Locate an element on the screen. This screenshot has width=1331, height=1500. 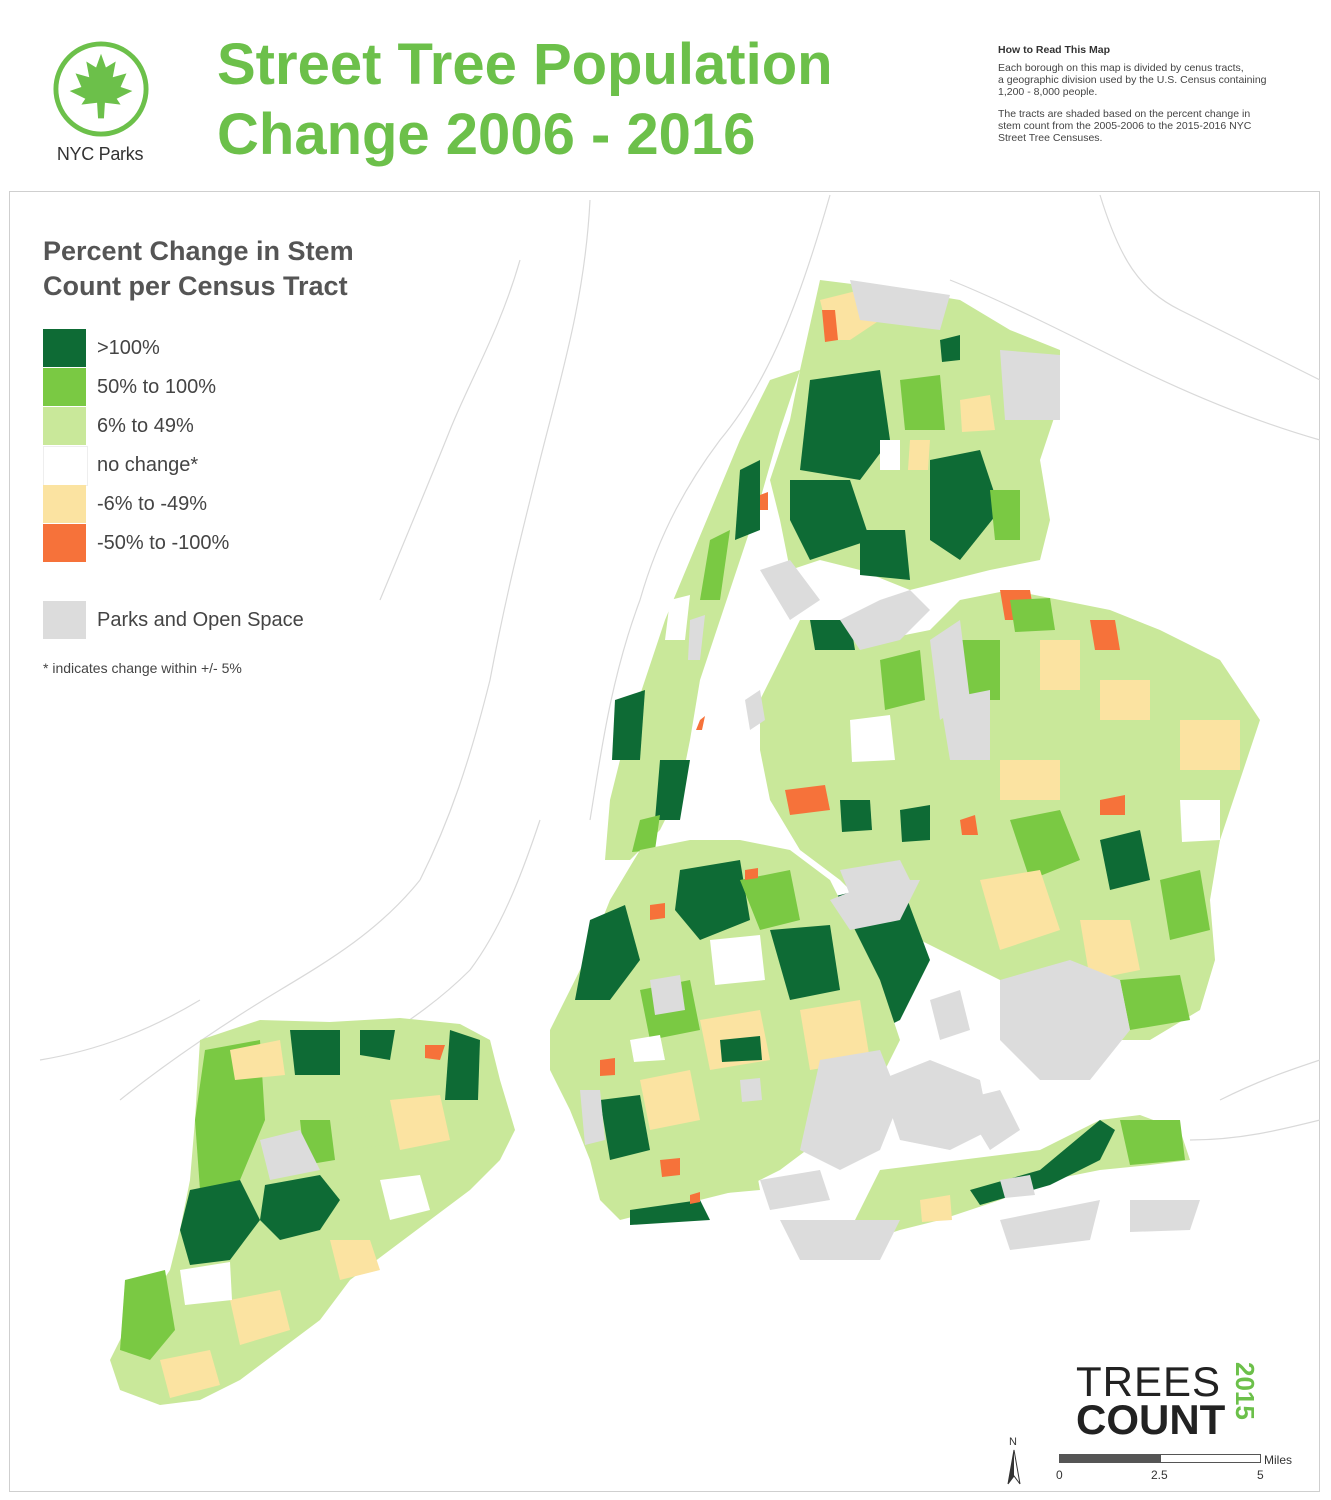
staten-island is located at coordinates (312, 1211).